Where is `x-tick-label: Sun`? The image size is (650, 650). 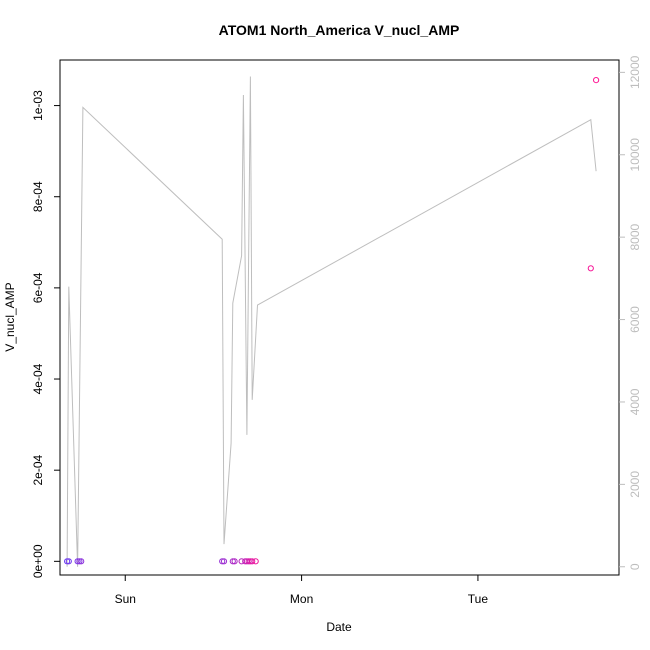 x-tick-label: Sun is located at coordinates (125, 599).